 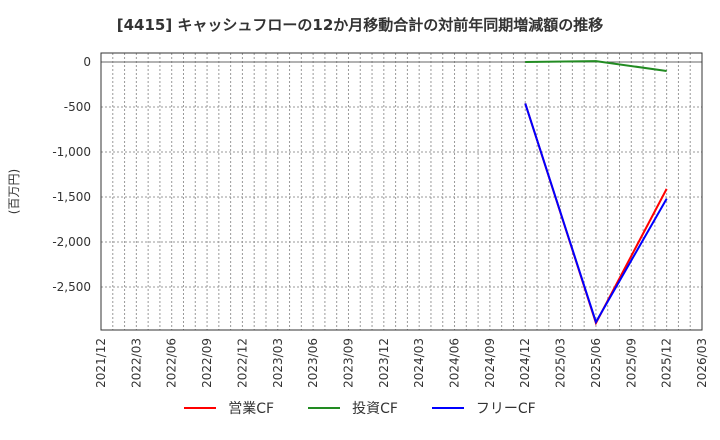 I want to click on x-tick-label: 2023/09, so click(x=348, y=363).